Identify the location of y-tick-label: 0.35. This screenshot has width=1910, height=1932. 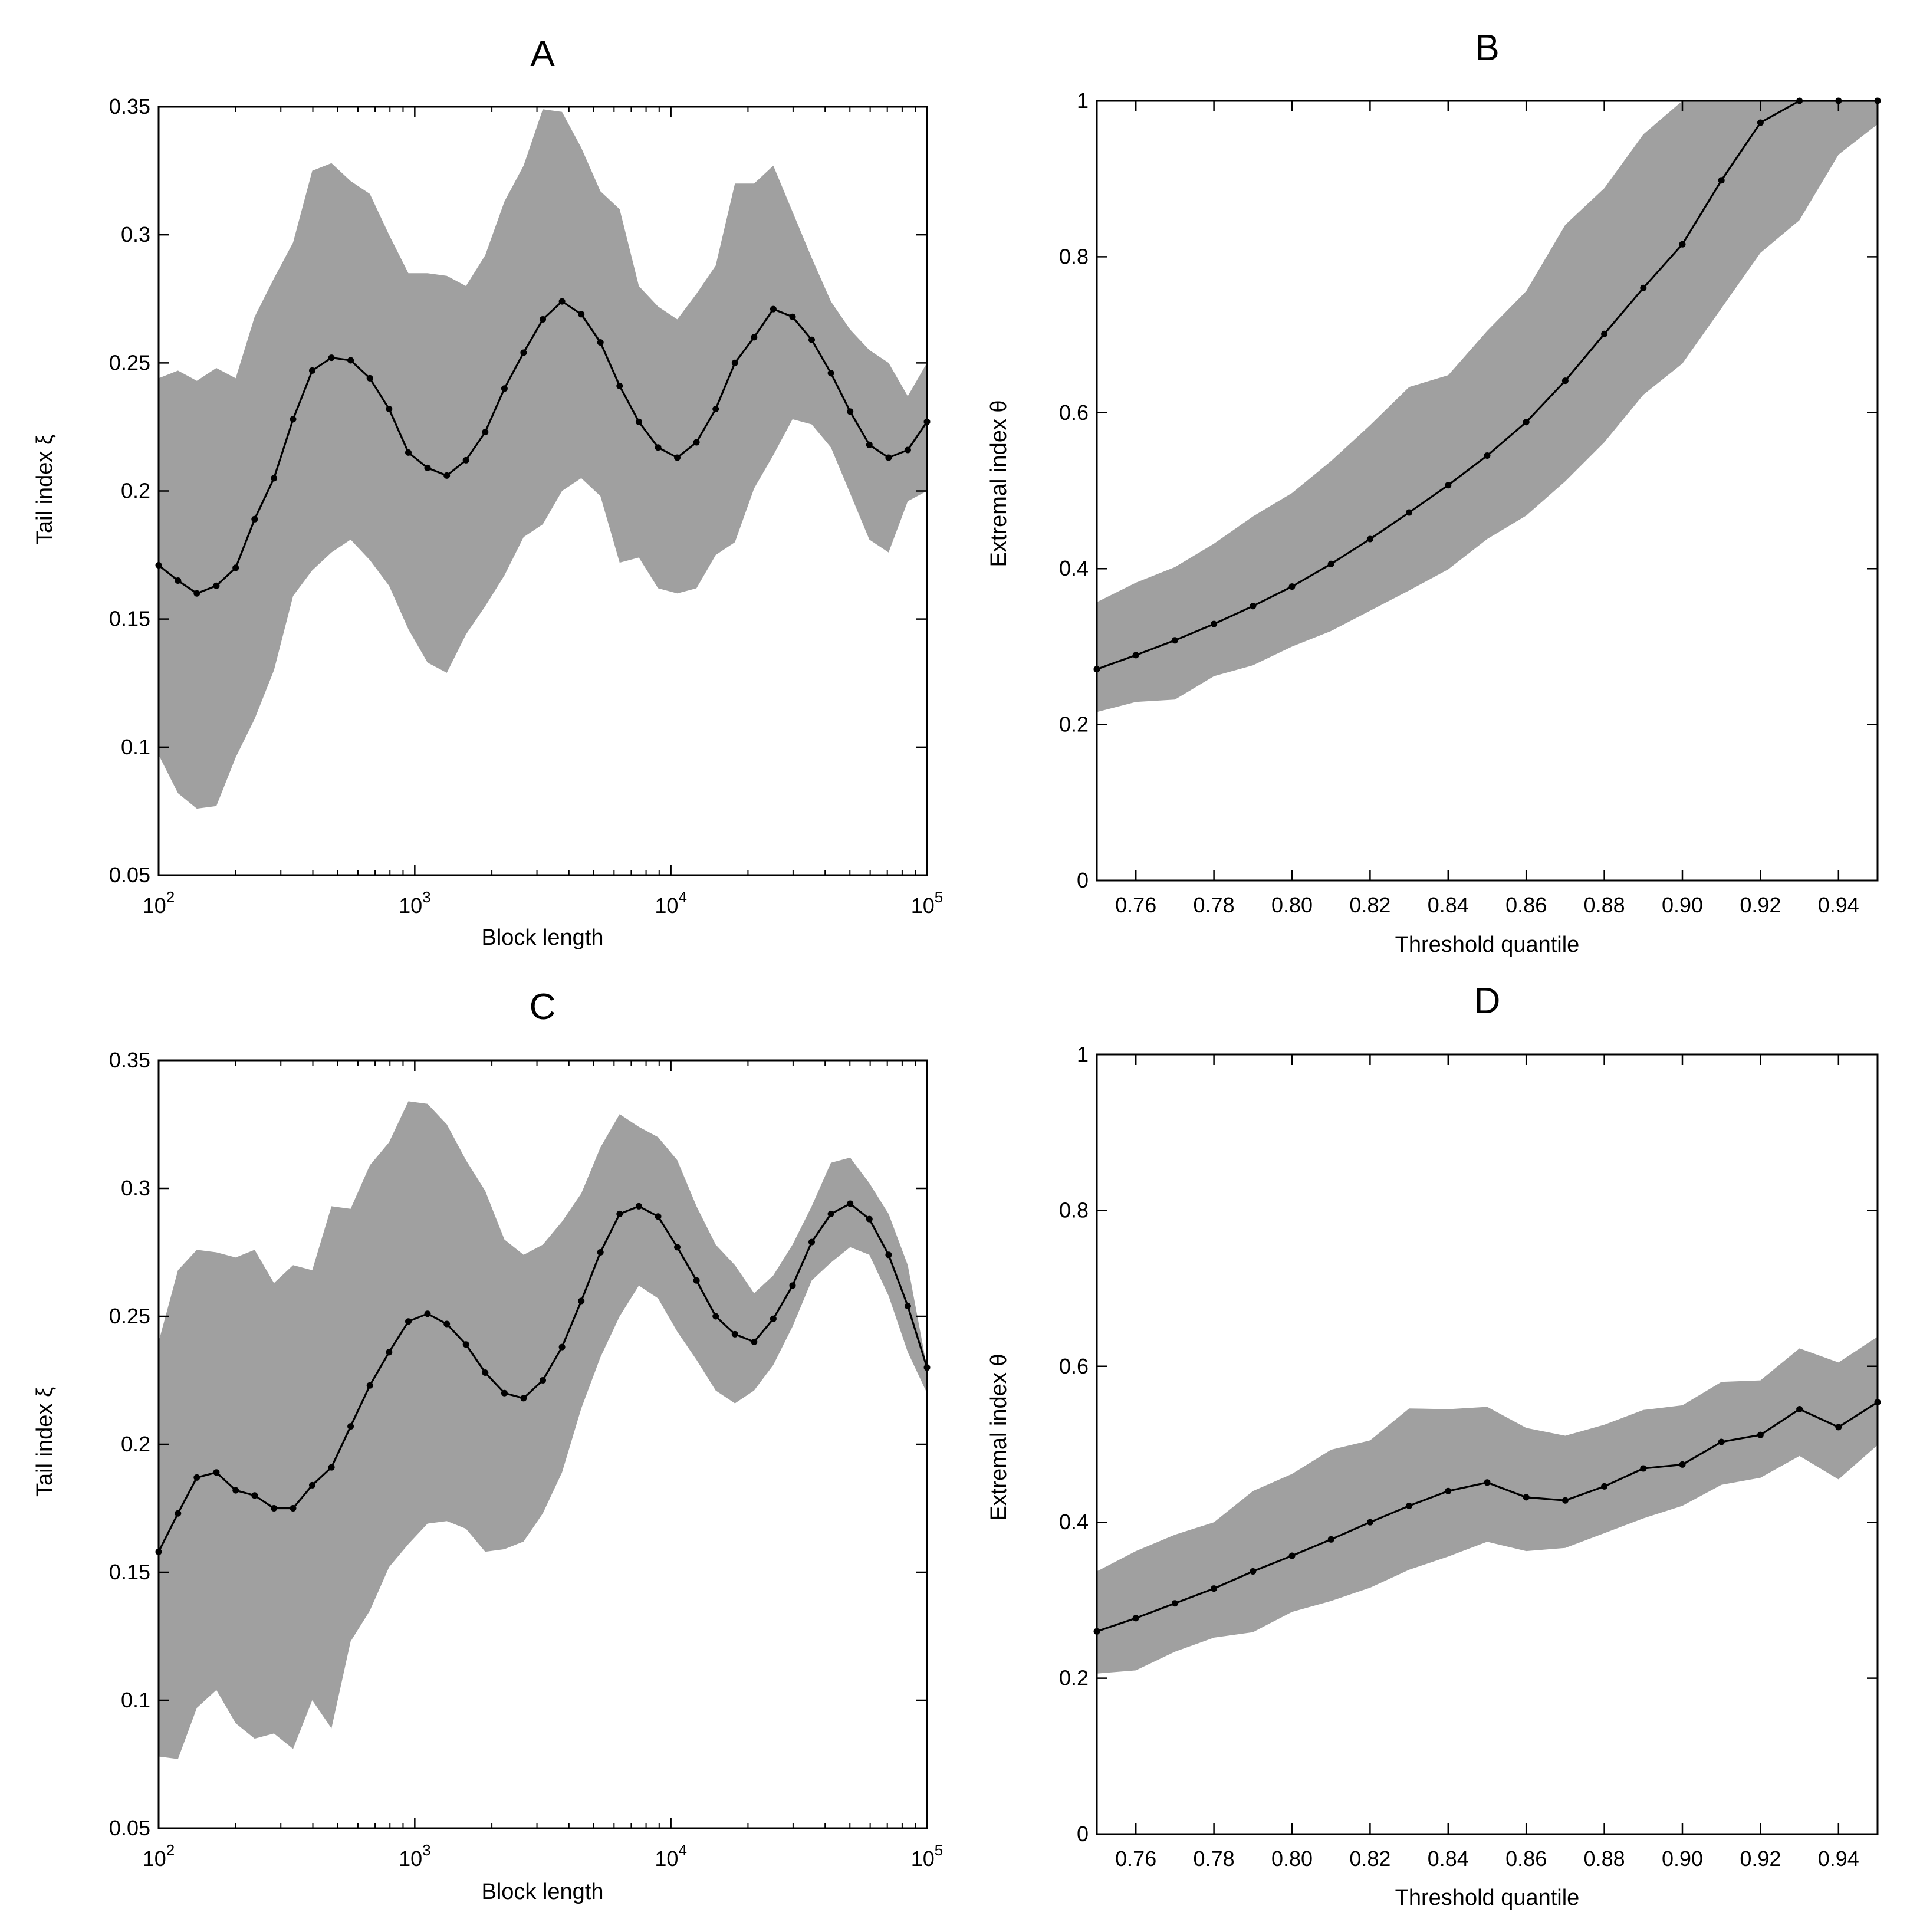
(129, 1060).